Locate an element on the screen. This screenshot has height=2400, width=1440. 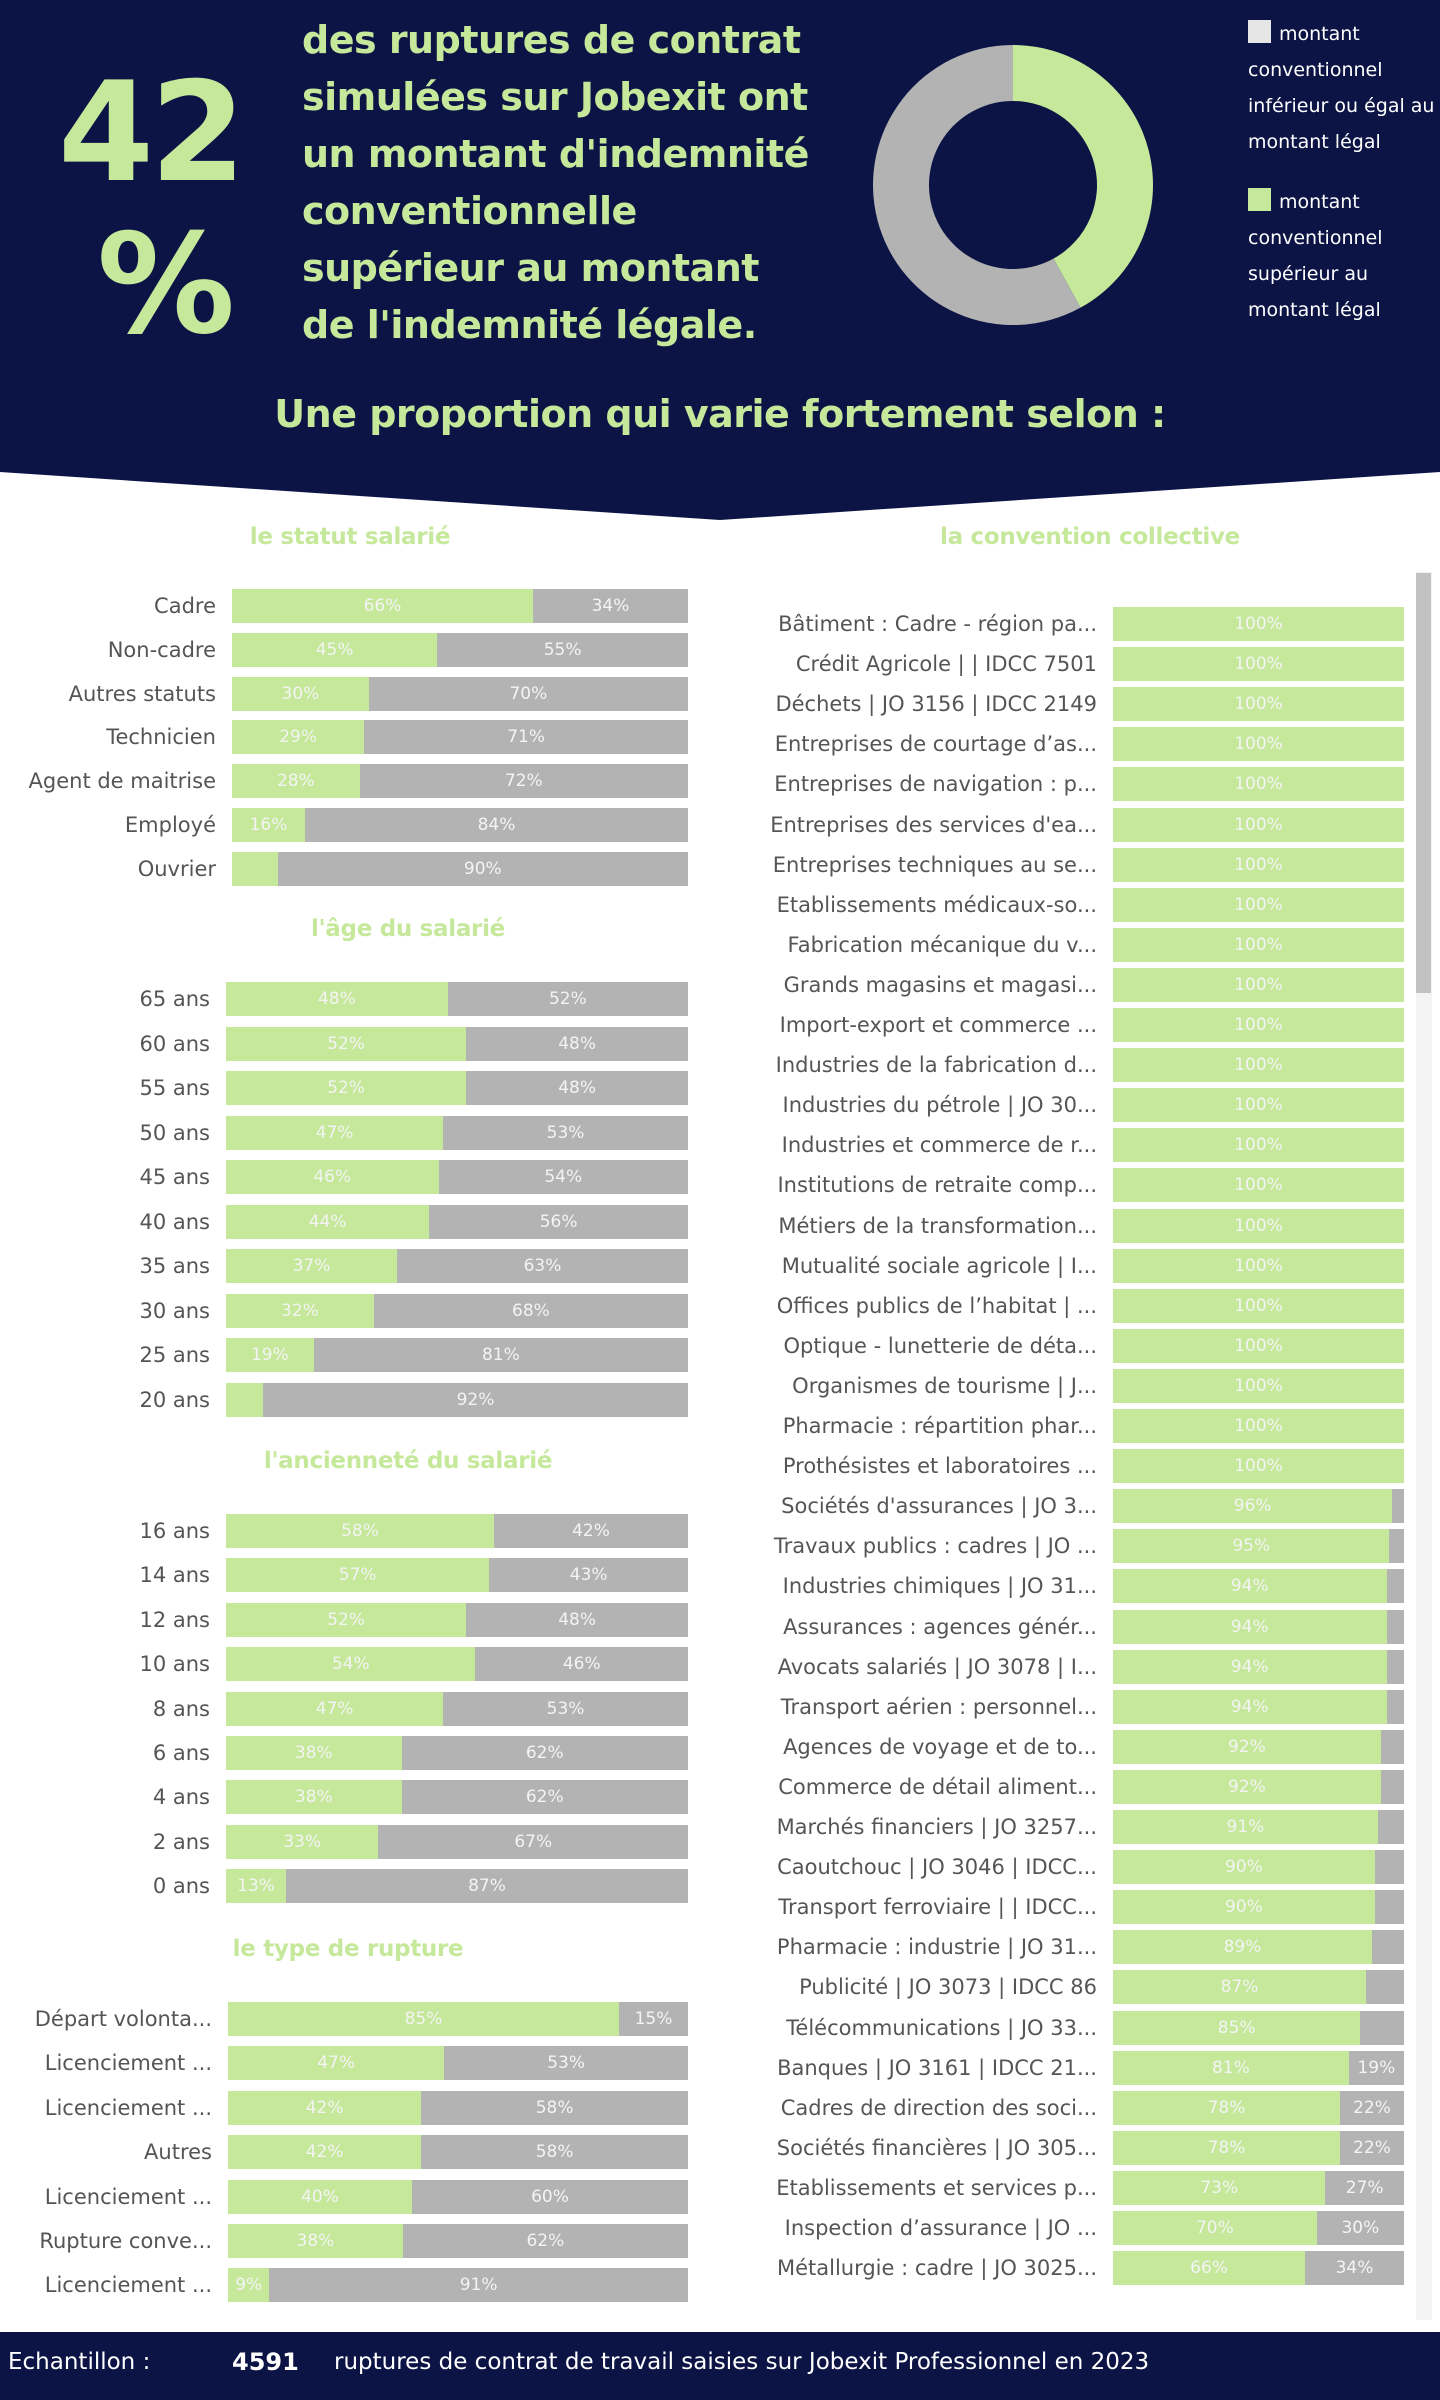
bar-row: 35 ans 37% 63% is located at coordinates (413, 1266).